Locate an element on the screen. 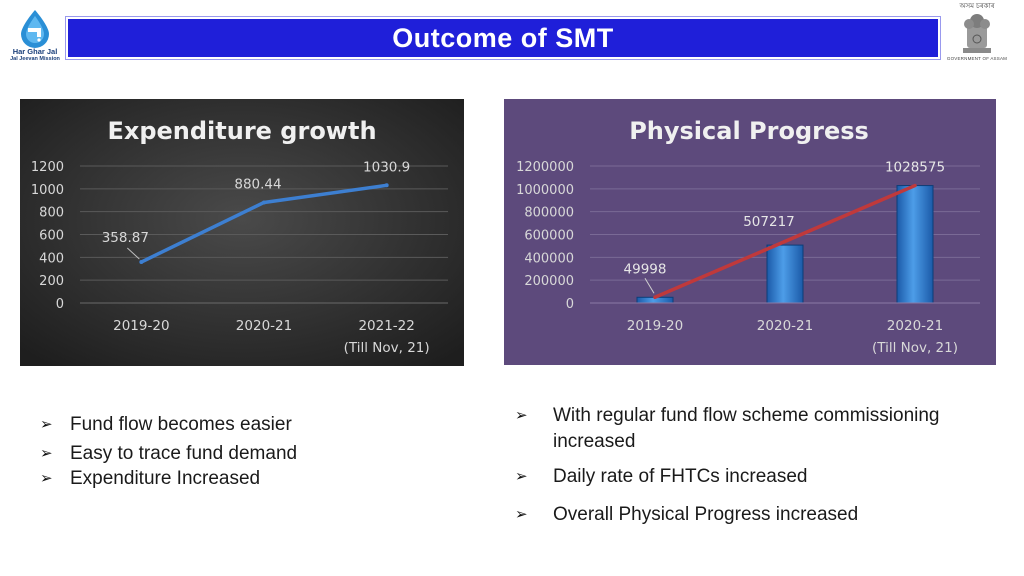  data-label: 880.44 is located at coordinates (257, 184).